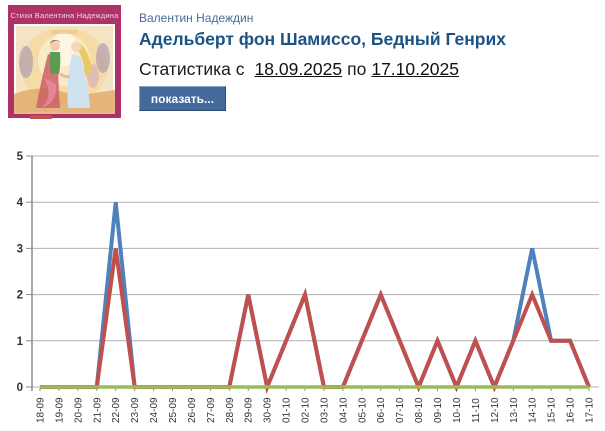 This screenshot has height=431, width=605. I want to click on x-tick-label: 01-10, so click(287, 410).